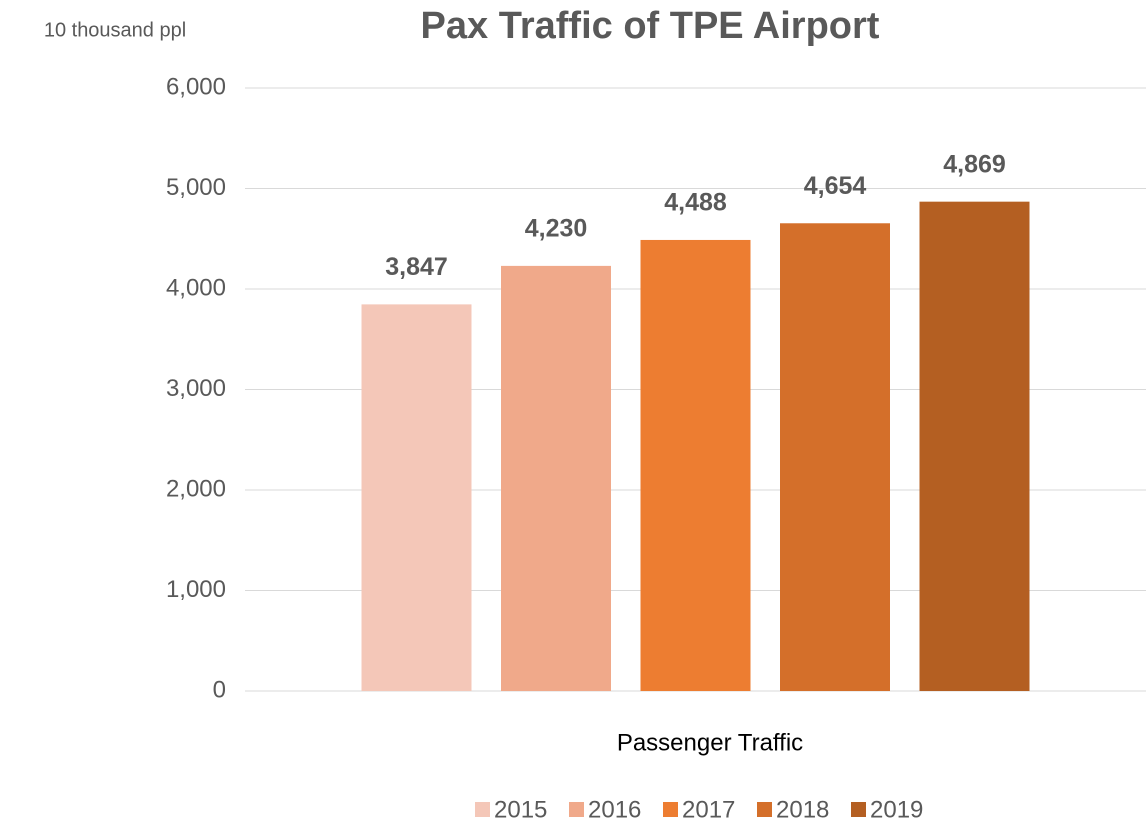 The width and height of the screenshot is (1146, 827). I want to click on y-tick-label: 0, so click(219, 689).